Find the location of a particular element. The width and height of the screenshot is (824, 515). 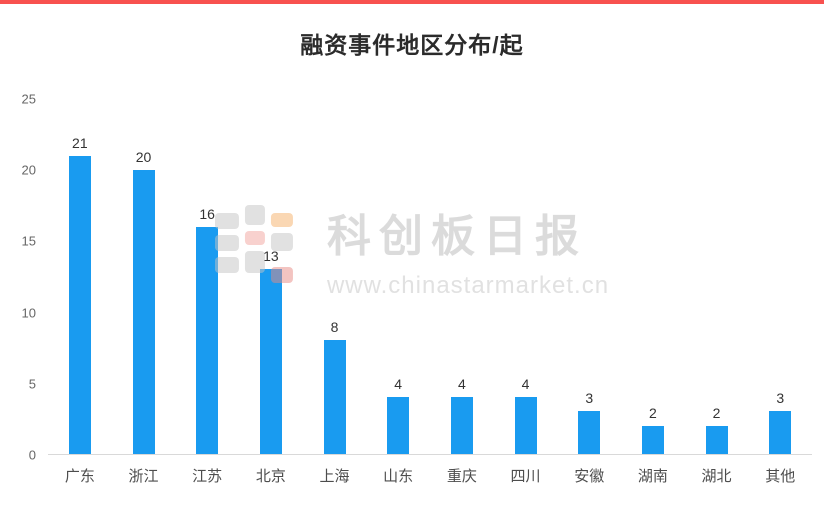

x-axis-label: 安徽 is located at coordinates (589, 476).